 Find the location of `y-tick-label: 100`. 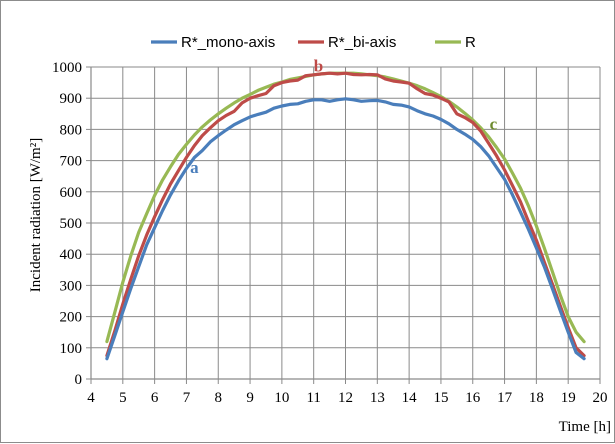

y-tick-label: 100 is located at coordinates (71, 349).